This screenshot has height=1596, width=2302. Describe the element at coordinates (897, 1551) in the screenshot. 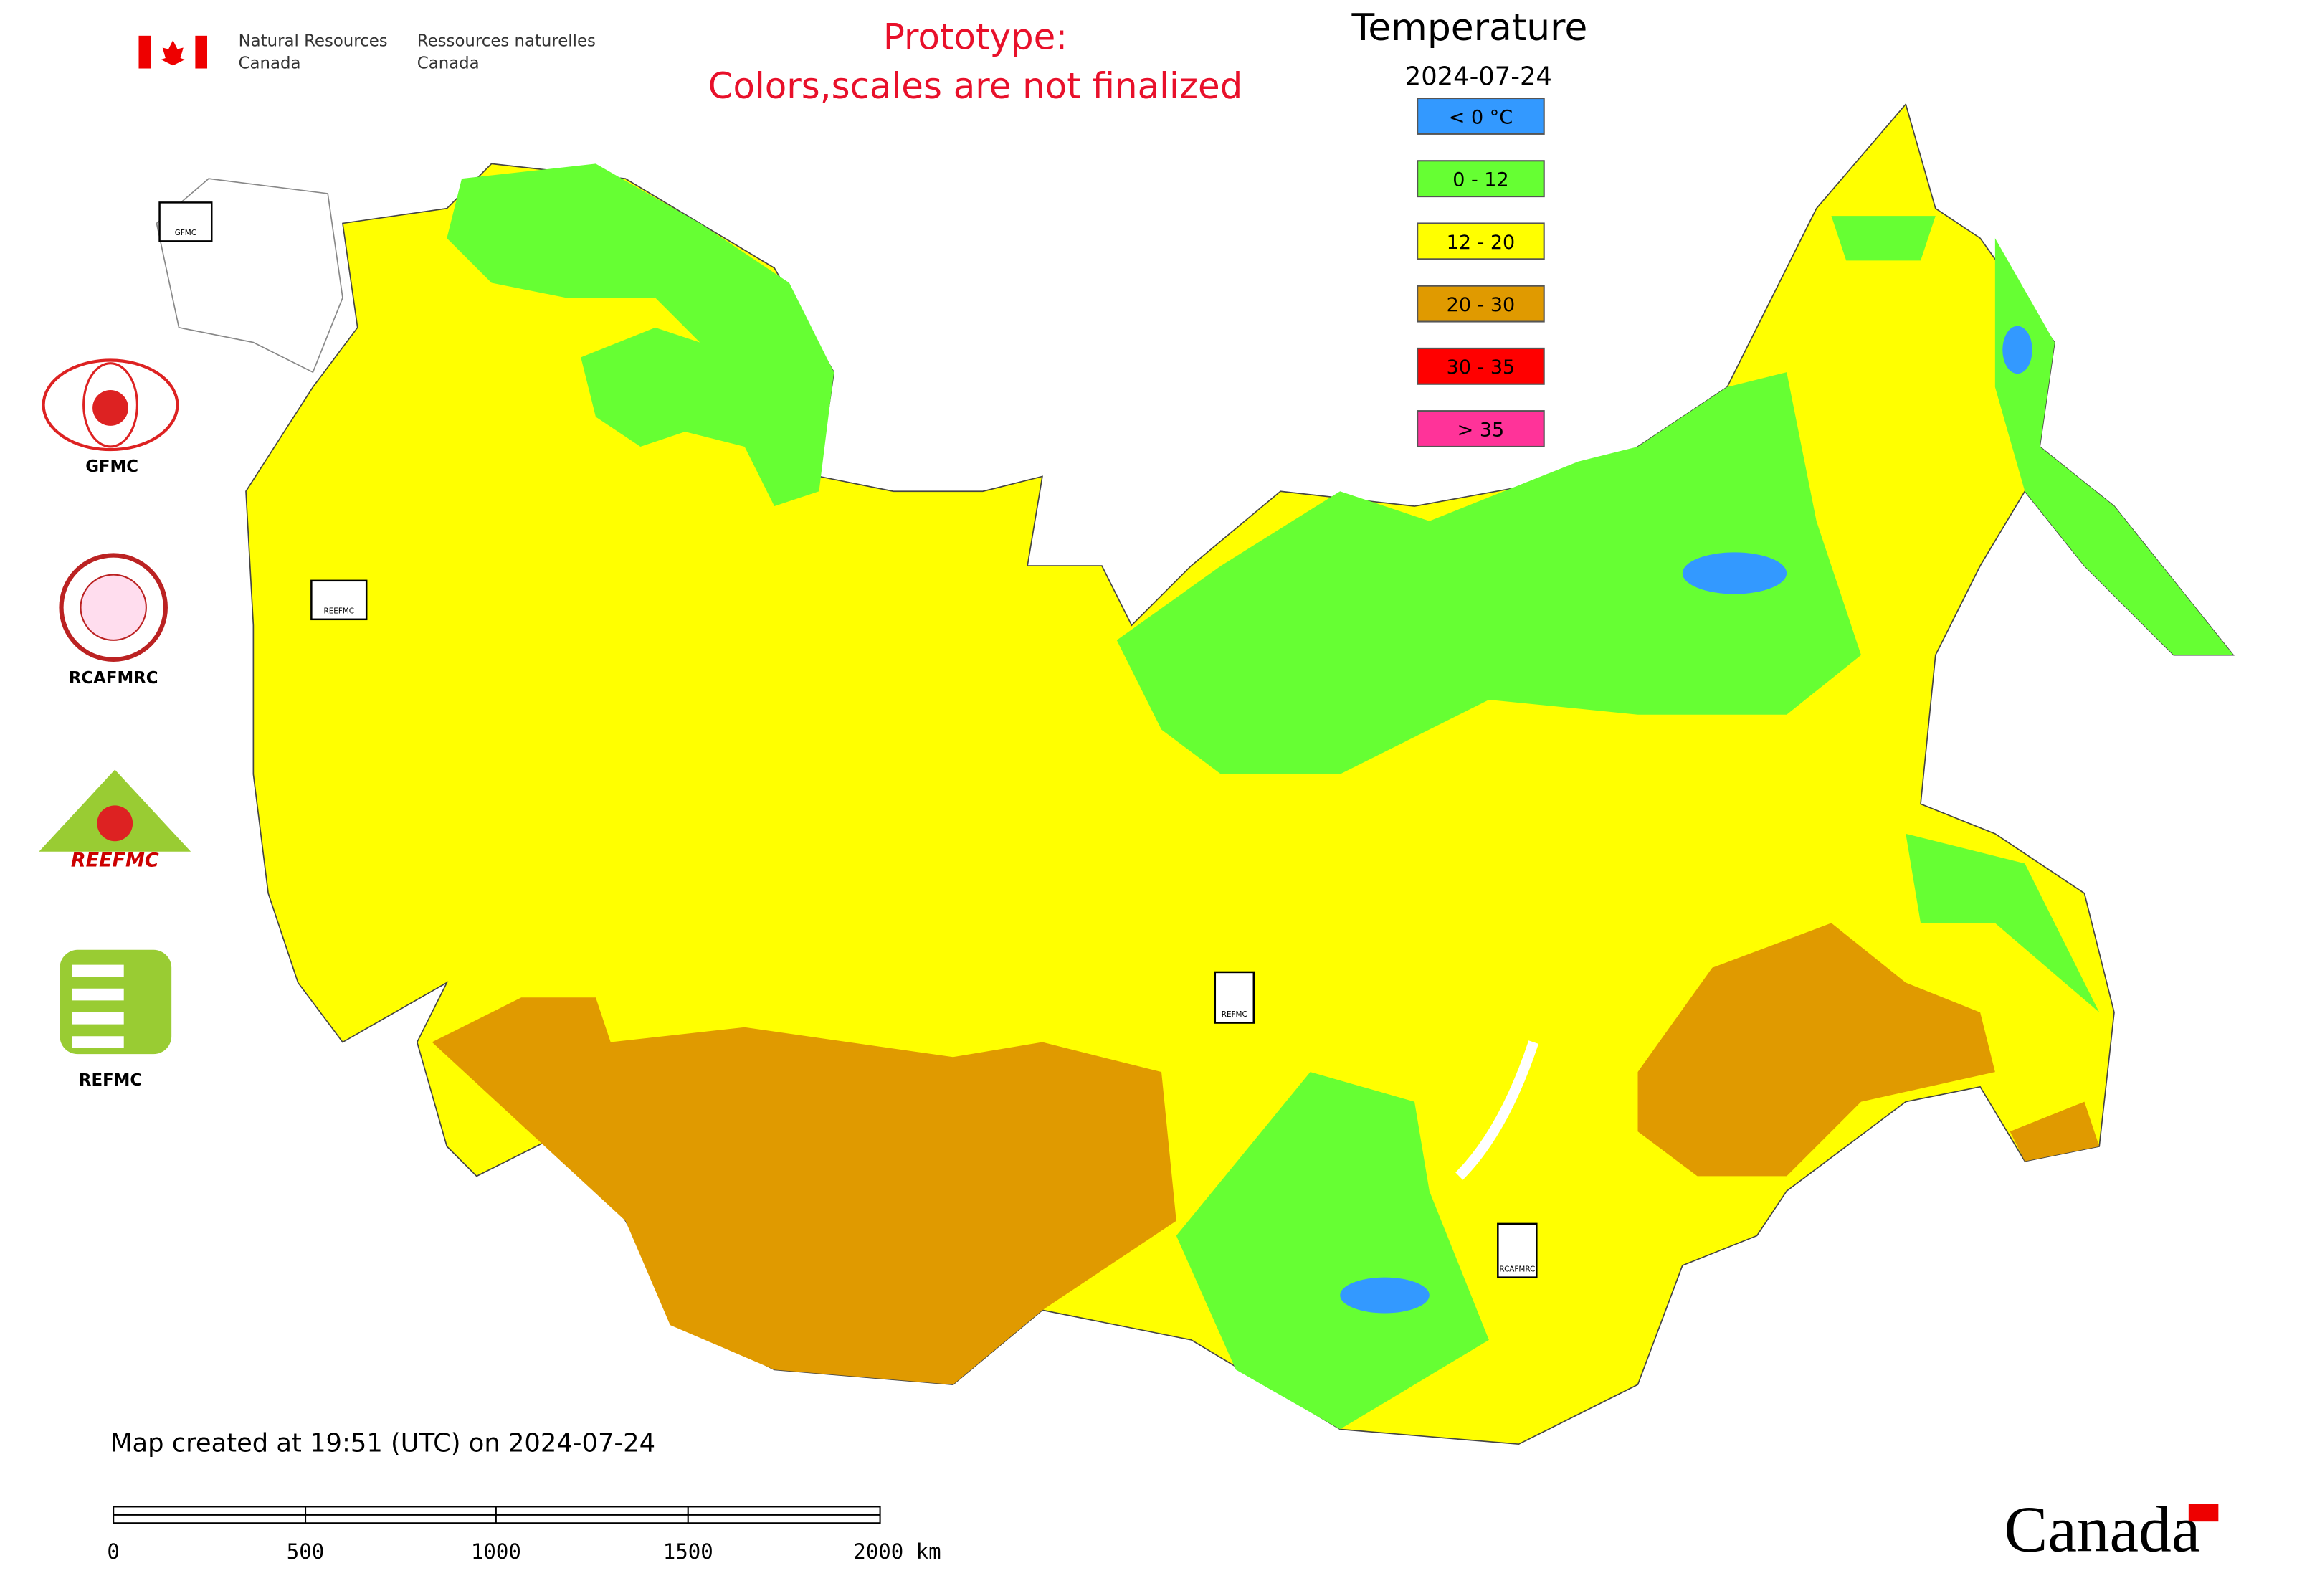

I see `scale-label: 2000 km` at that location.